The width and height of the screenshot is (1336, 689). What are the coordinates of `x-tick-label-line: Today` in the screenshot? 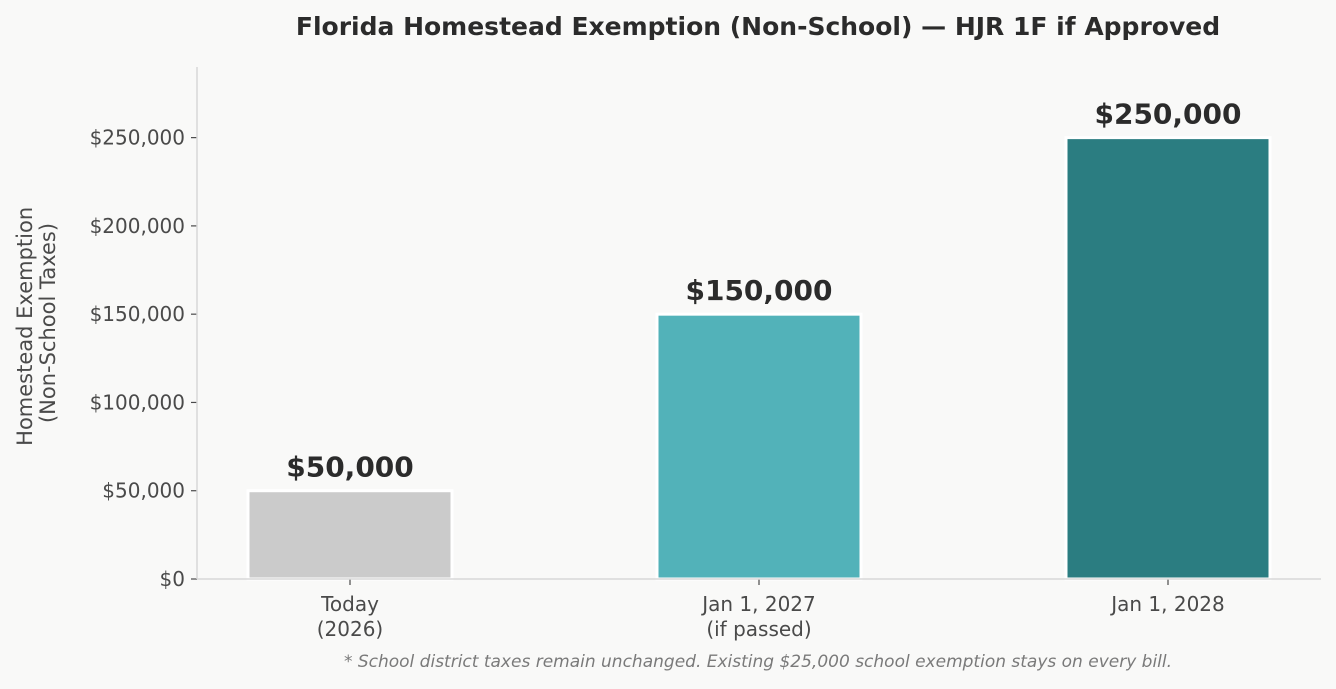 It's located at (349, 604).